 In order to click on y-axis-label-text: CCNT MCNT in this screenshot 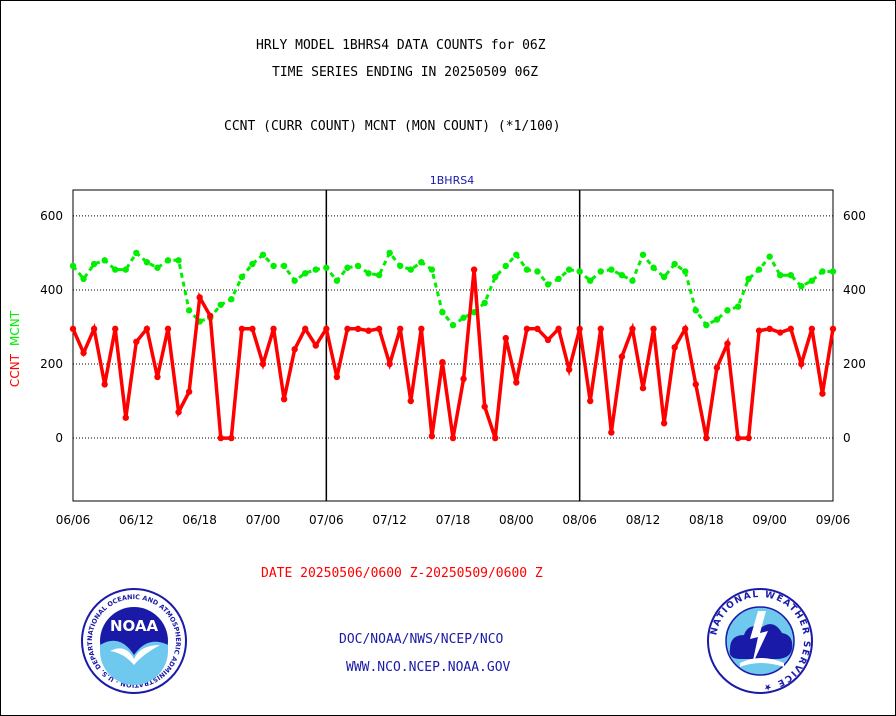, I will do `click(15, 348)`.